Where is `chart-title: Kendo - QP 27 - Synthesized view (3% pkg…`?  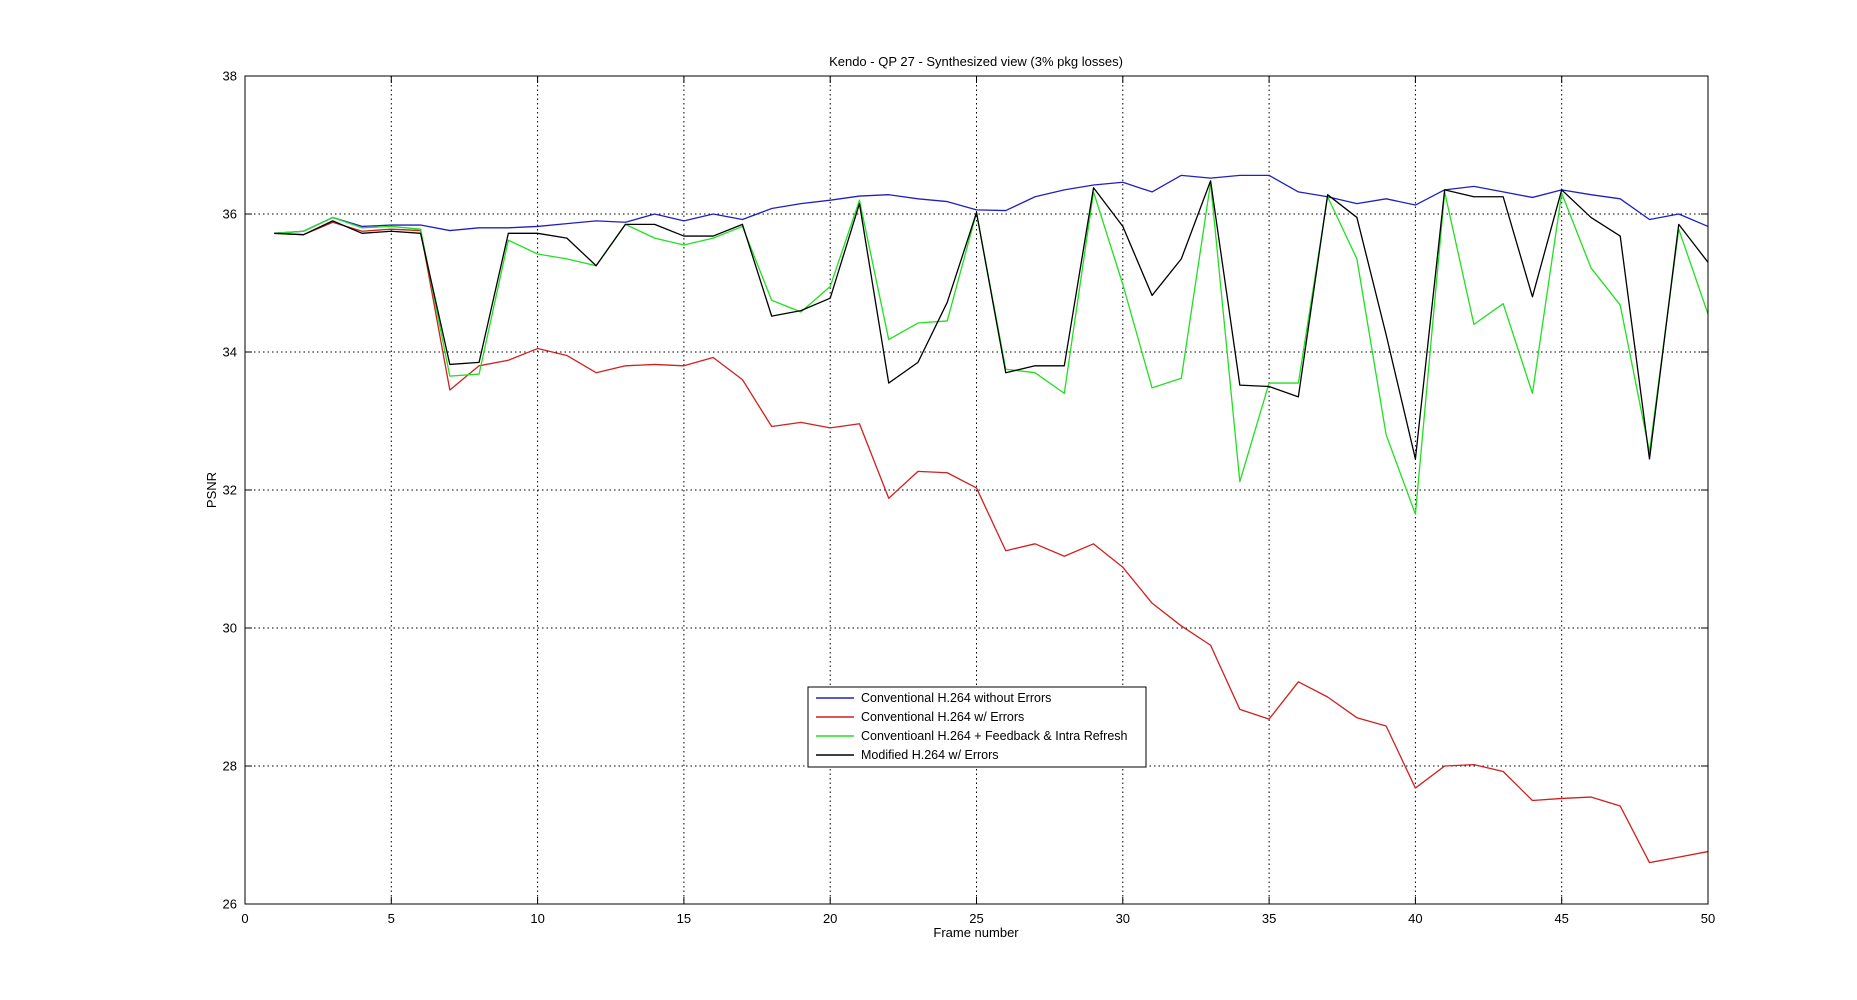 chart-title: Kendo - QP 27 - Synthesized view (3% pkg… is located at coordinates (976, 61).